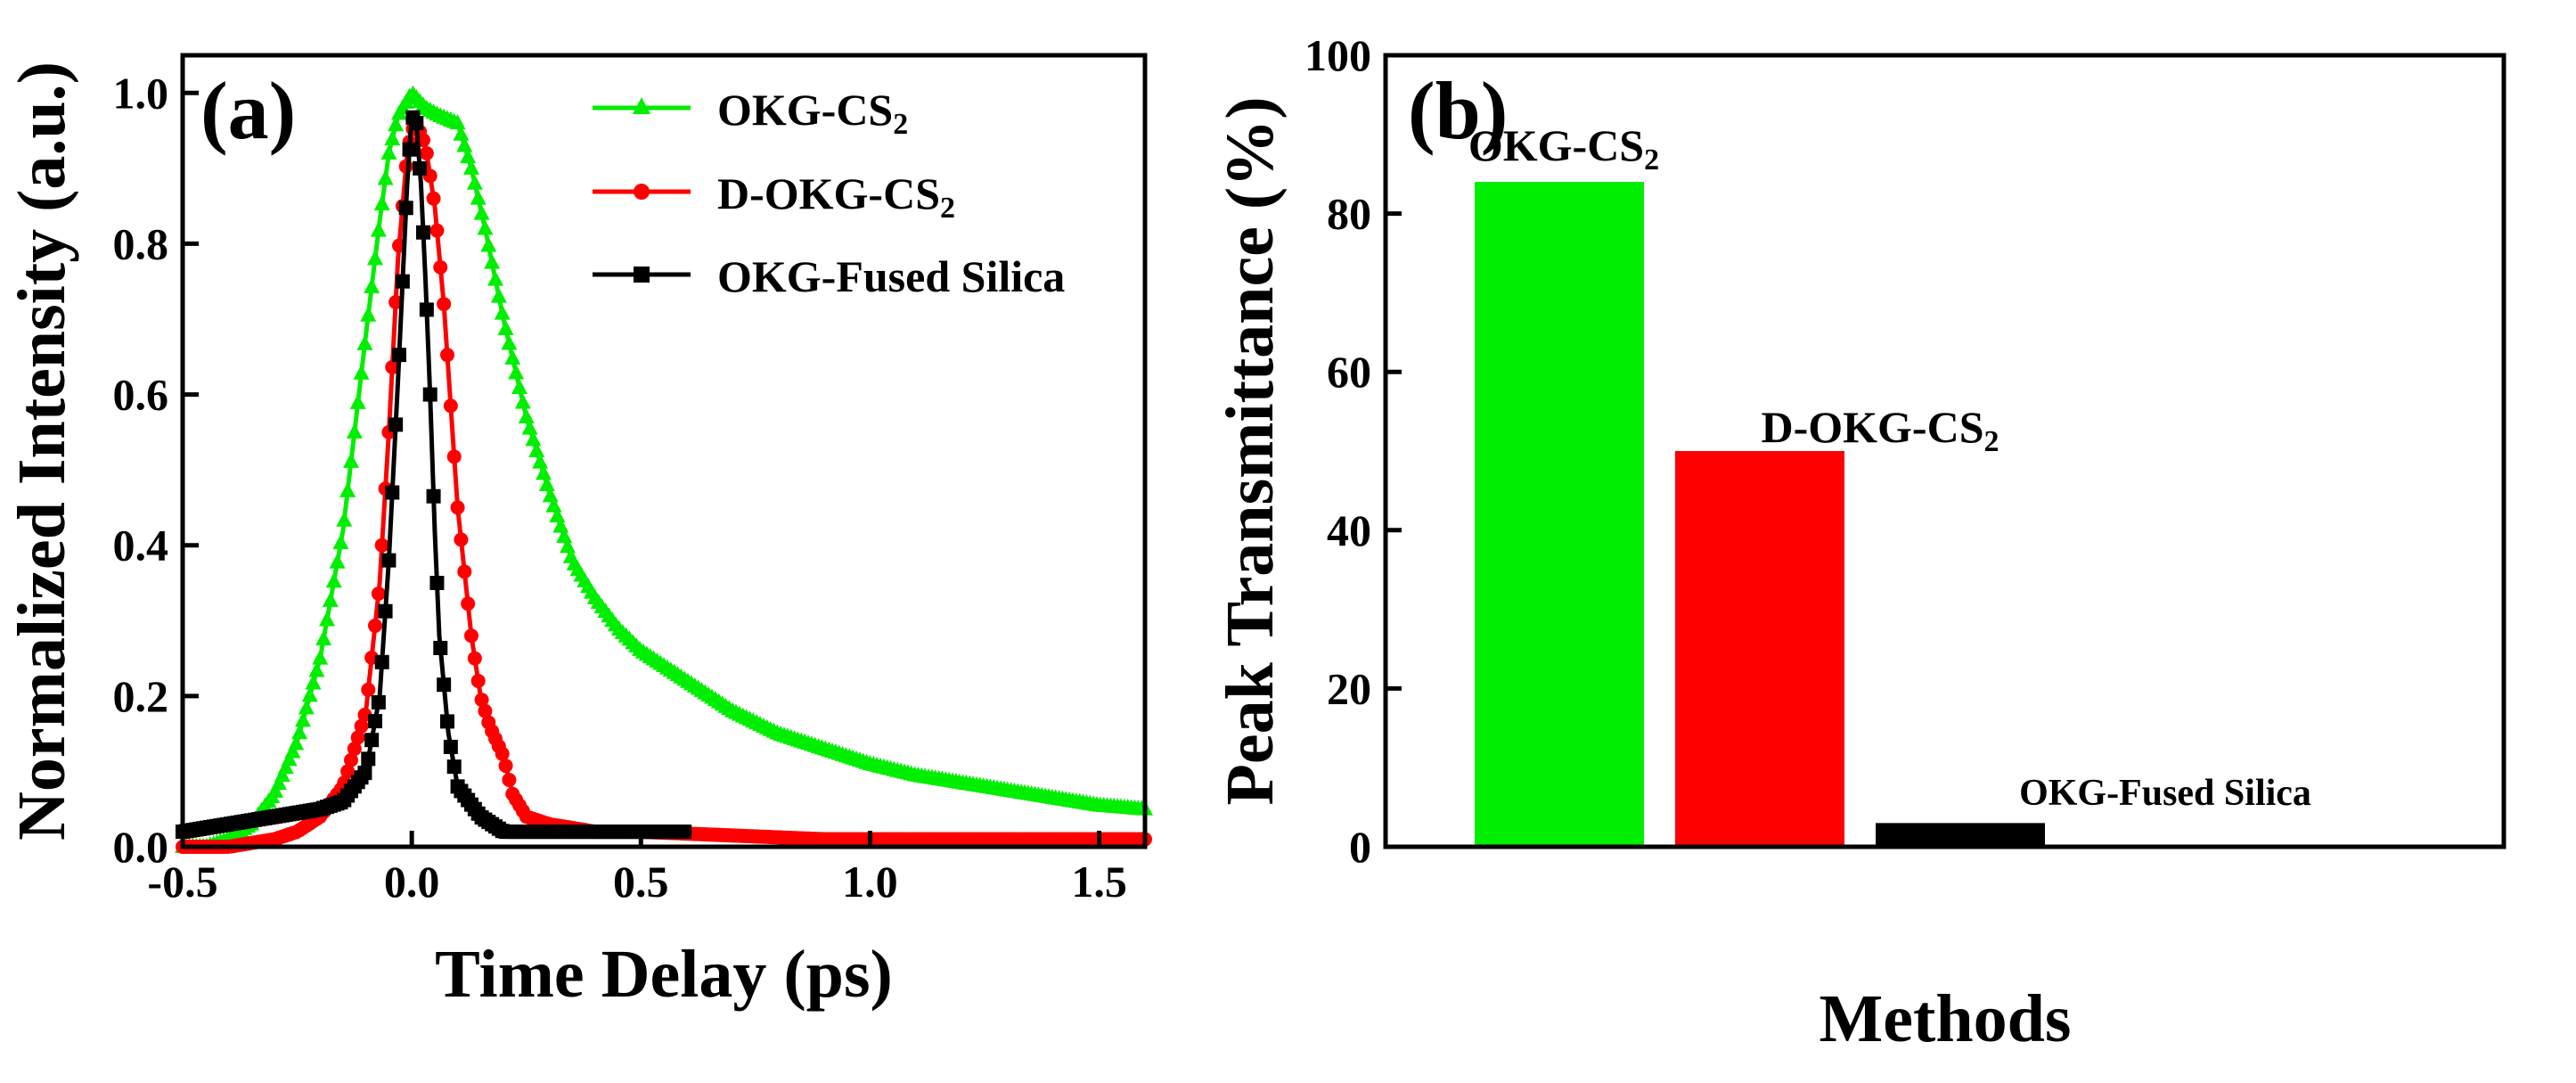 The image size is (2576, 1083). I want to click on y-tick-label: 100, so click(1337, 55).